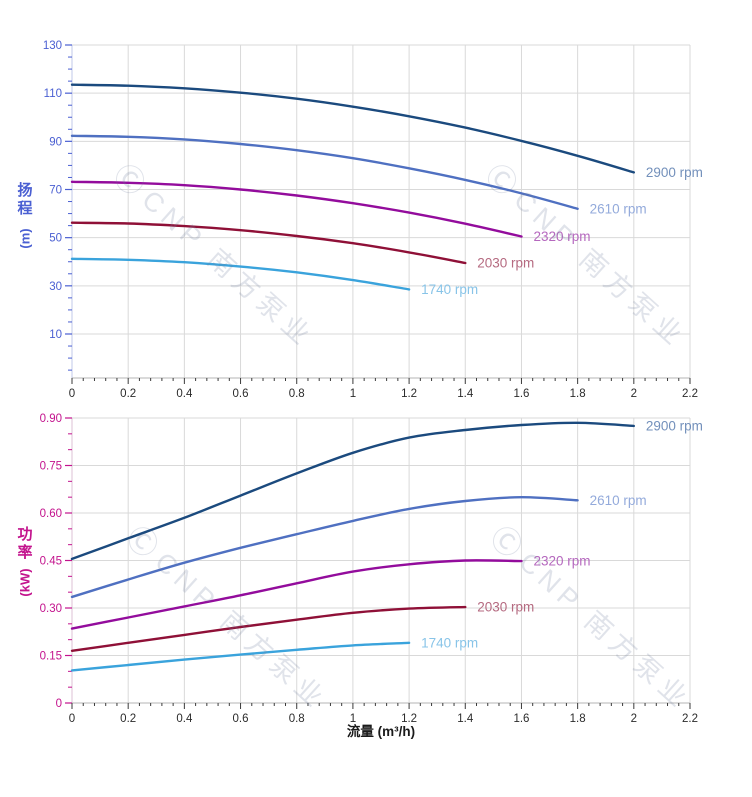  Describe the element at coordinates (51, 609) in the screenshot. I see `y-tick-label: 0.30` at that location.